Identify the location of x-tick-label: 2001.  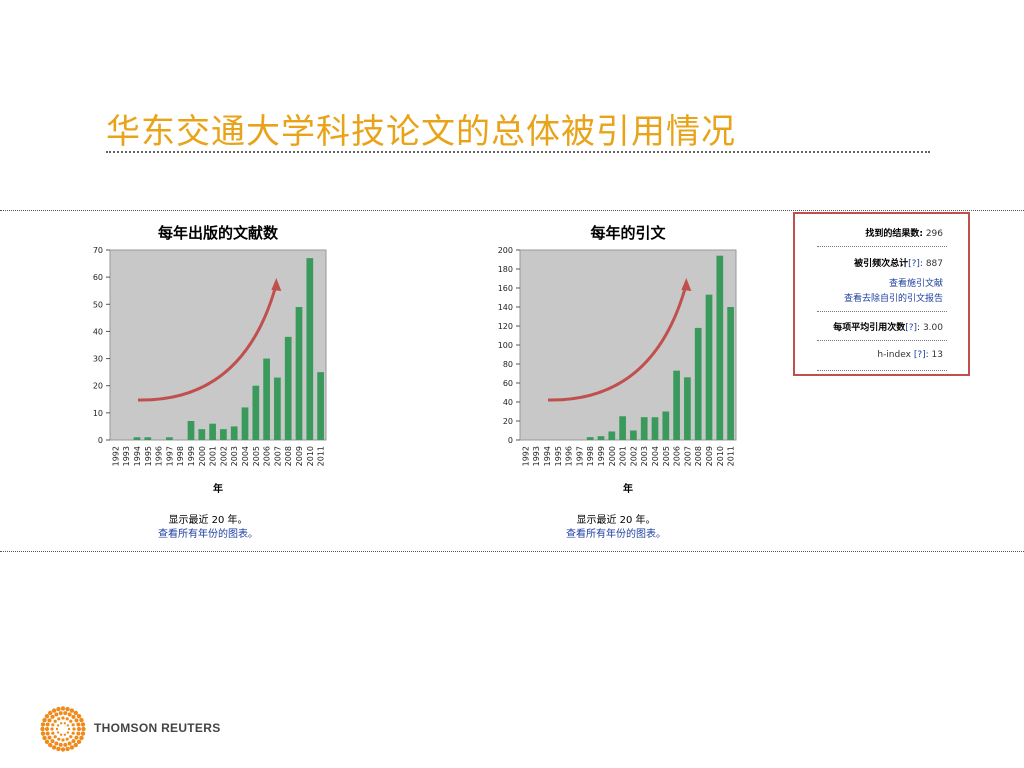
(623, 456).